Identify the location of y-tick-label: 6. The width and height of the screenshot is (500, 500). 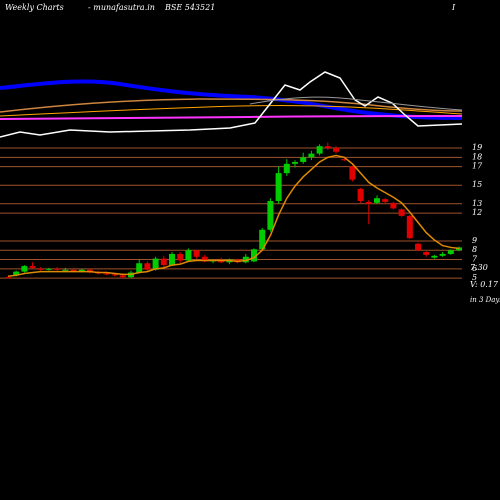
(474, 268).